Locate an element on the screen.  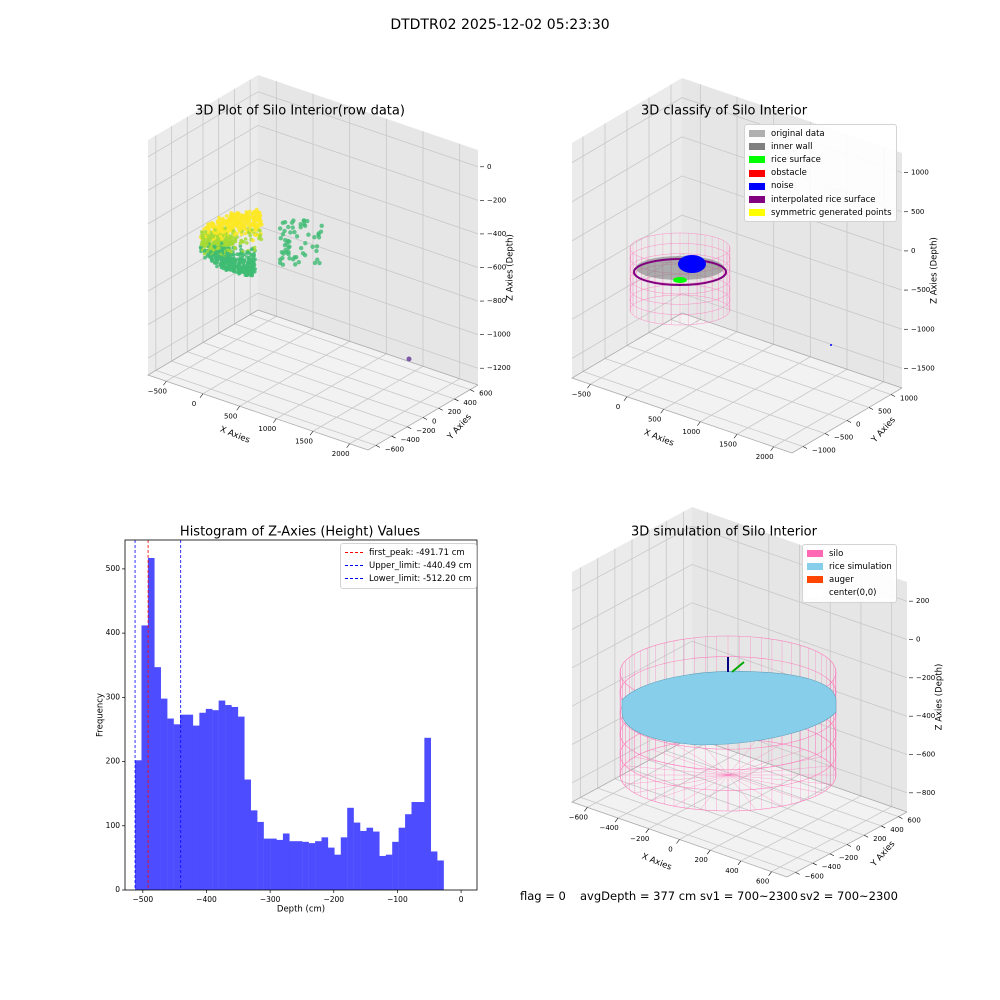
legend-label: inner wall is located at coordinates (792, 146).